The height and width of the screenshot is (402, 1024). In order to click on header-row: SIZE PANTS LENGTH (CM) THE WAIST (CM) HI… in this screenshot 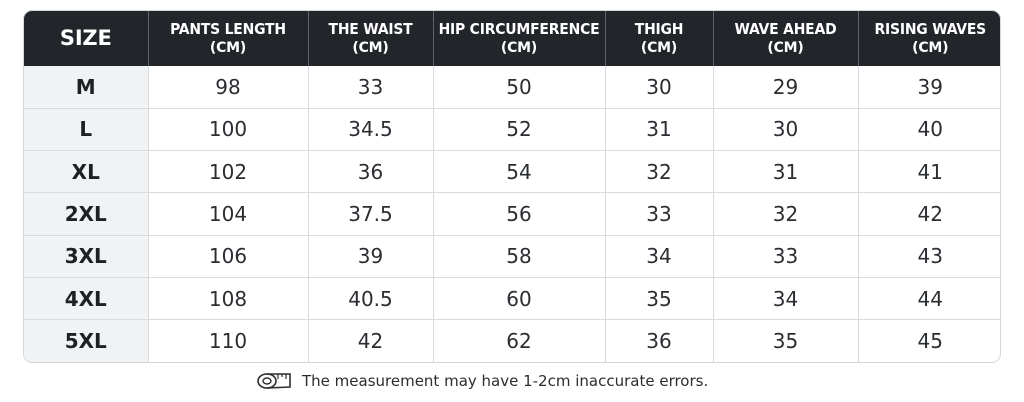, I will do `click(512, 38)`.